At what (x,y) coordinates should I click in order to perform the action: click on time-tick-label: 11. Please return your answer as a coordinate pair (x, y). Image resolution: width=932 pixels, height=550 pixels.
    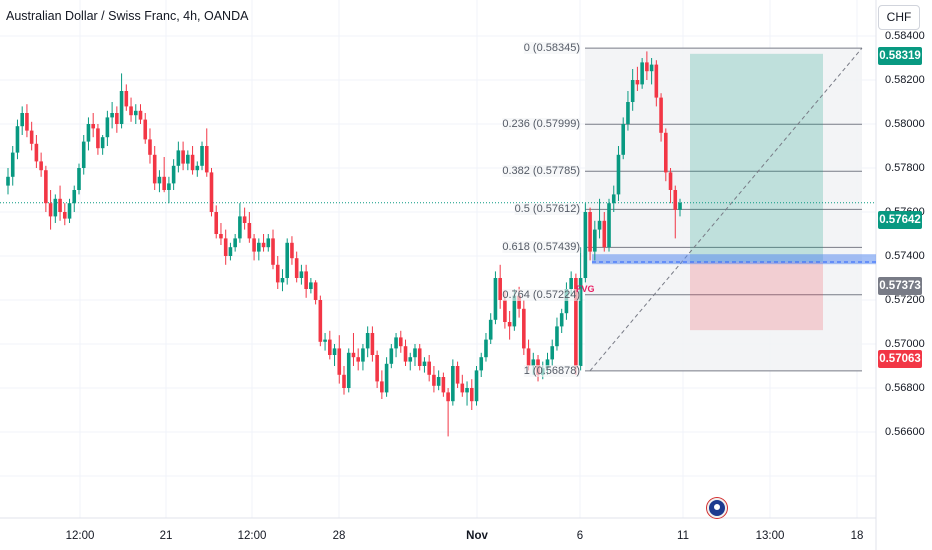
    Looking at the image, I should click on (683, 536).